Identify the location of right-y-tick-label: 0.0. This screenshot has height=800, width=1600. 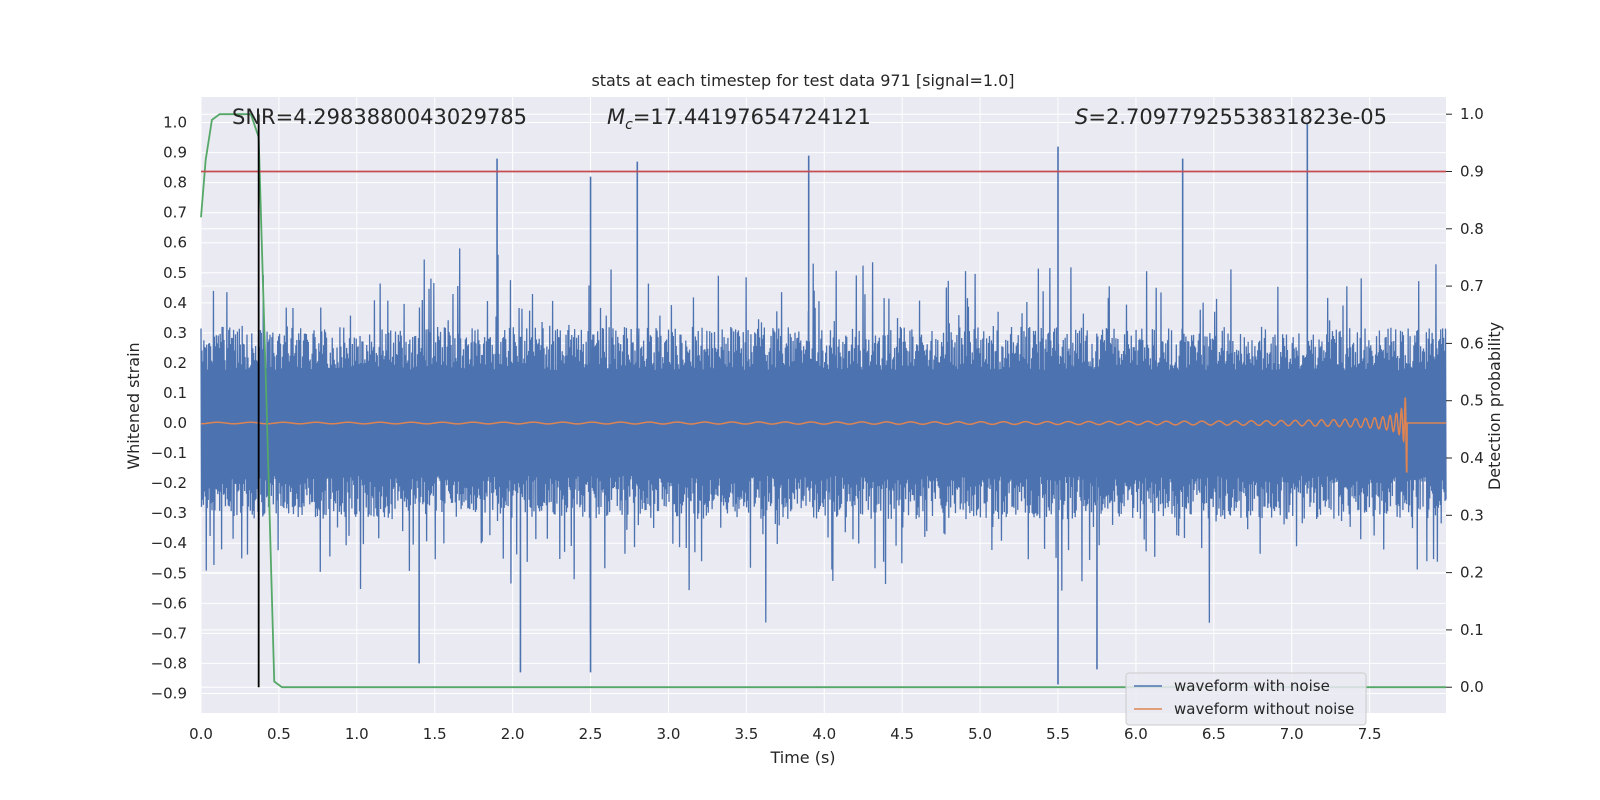
(1472, 687).